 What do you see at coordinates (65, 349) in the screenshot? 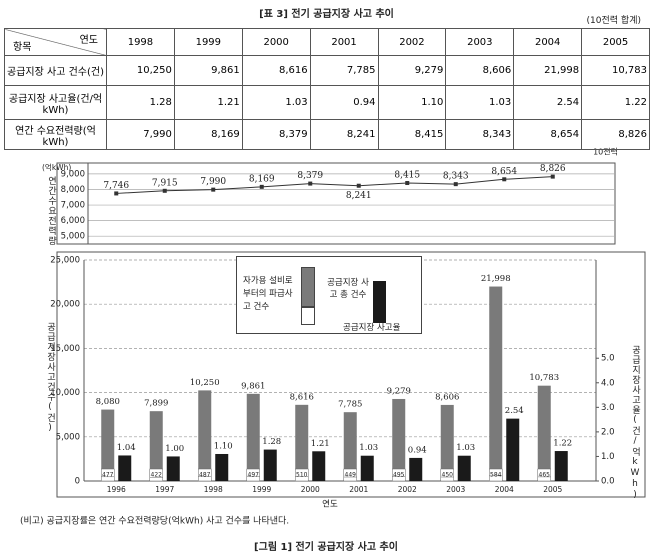
I see `y-tick-label: 15,000` at bounding box center [65, 349].